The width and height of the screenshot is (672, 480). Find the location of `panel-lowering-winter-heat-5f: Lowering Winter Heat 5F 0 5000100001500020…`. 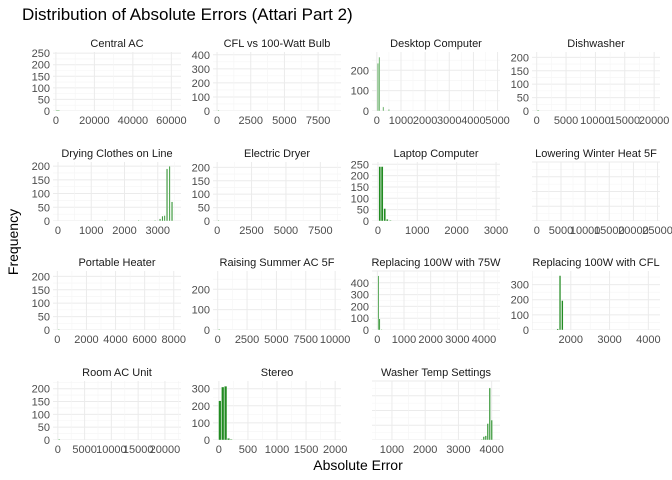

panel-lowering-winter-heat-5f: Lowering Winter Heat 5F 0 5000100001500020… is located at coordinates (602, 192).